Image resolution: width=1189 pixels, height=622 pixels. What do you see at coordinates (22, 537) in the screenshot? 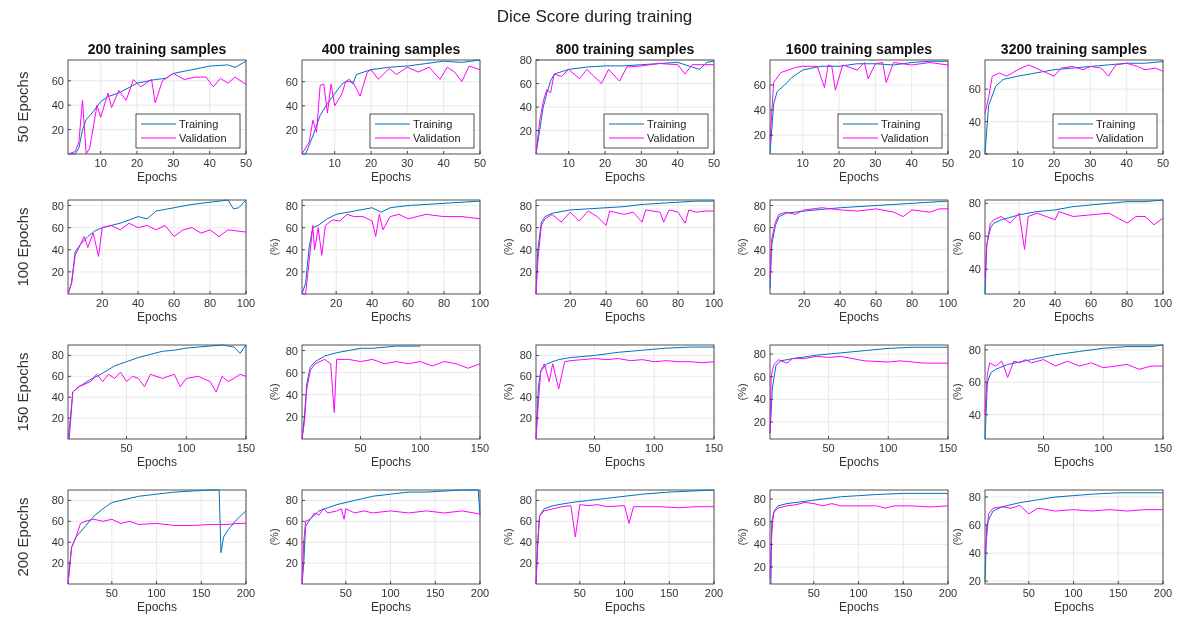
I see `y-axis-title: 200 Epochs` at bounding box center [22, 537].